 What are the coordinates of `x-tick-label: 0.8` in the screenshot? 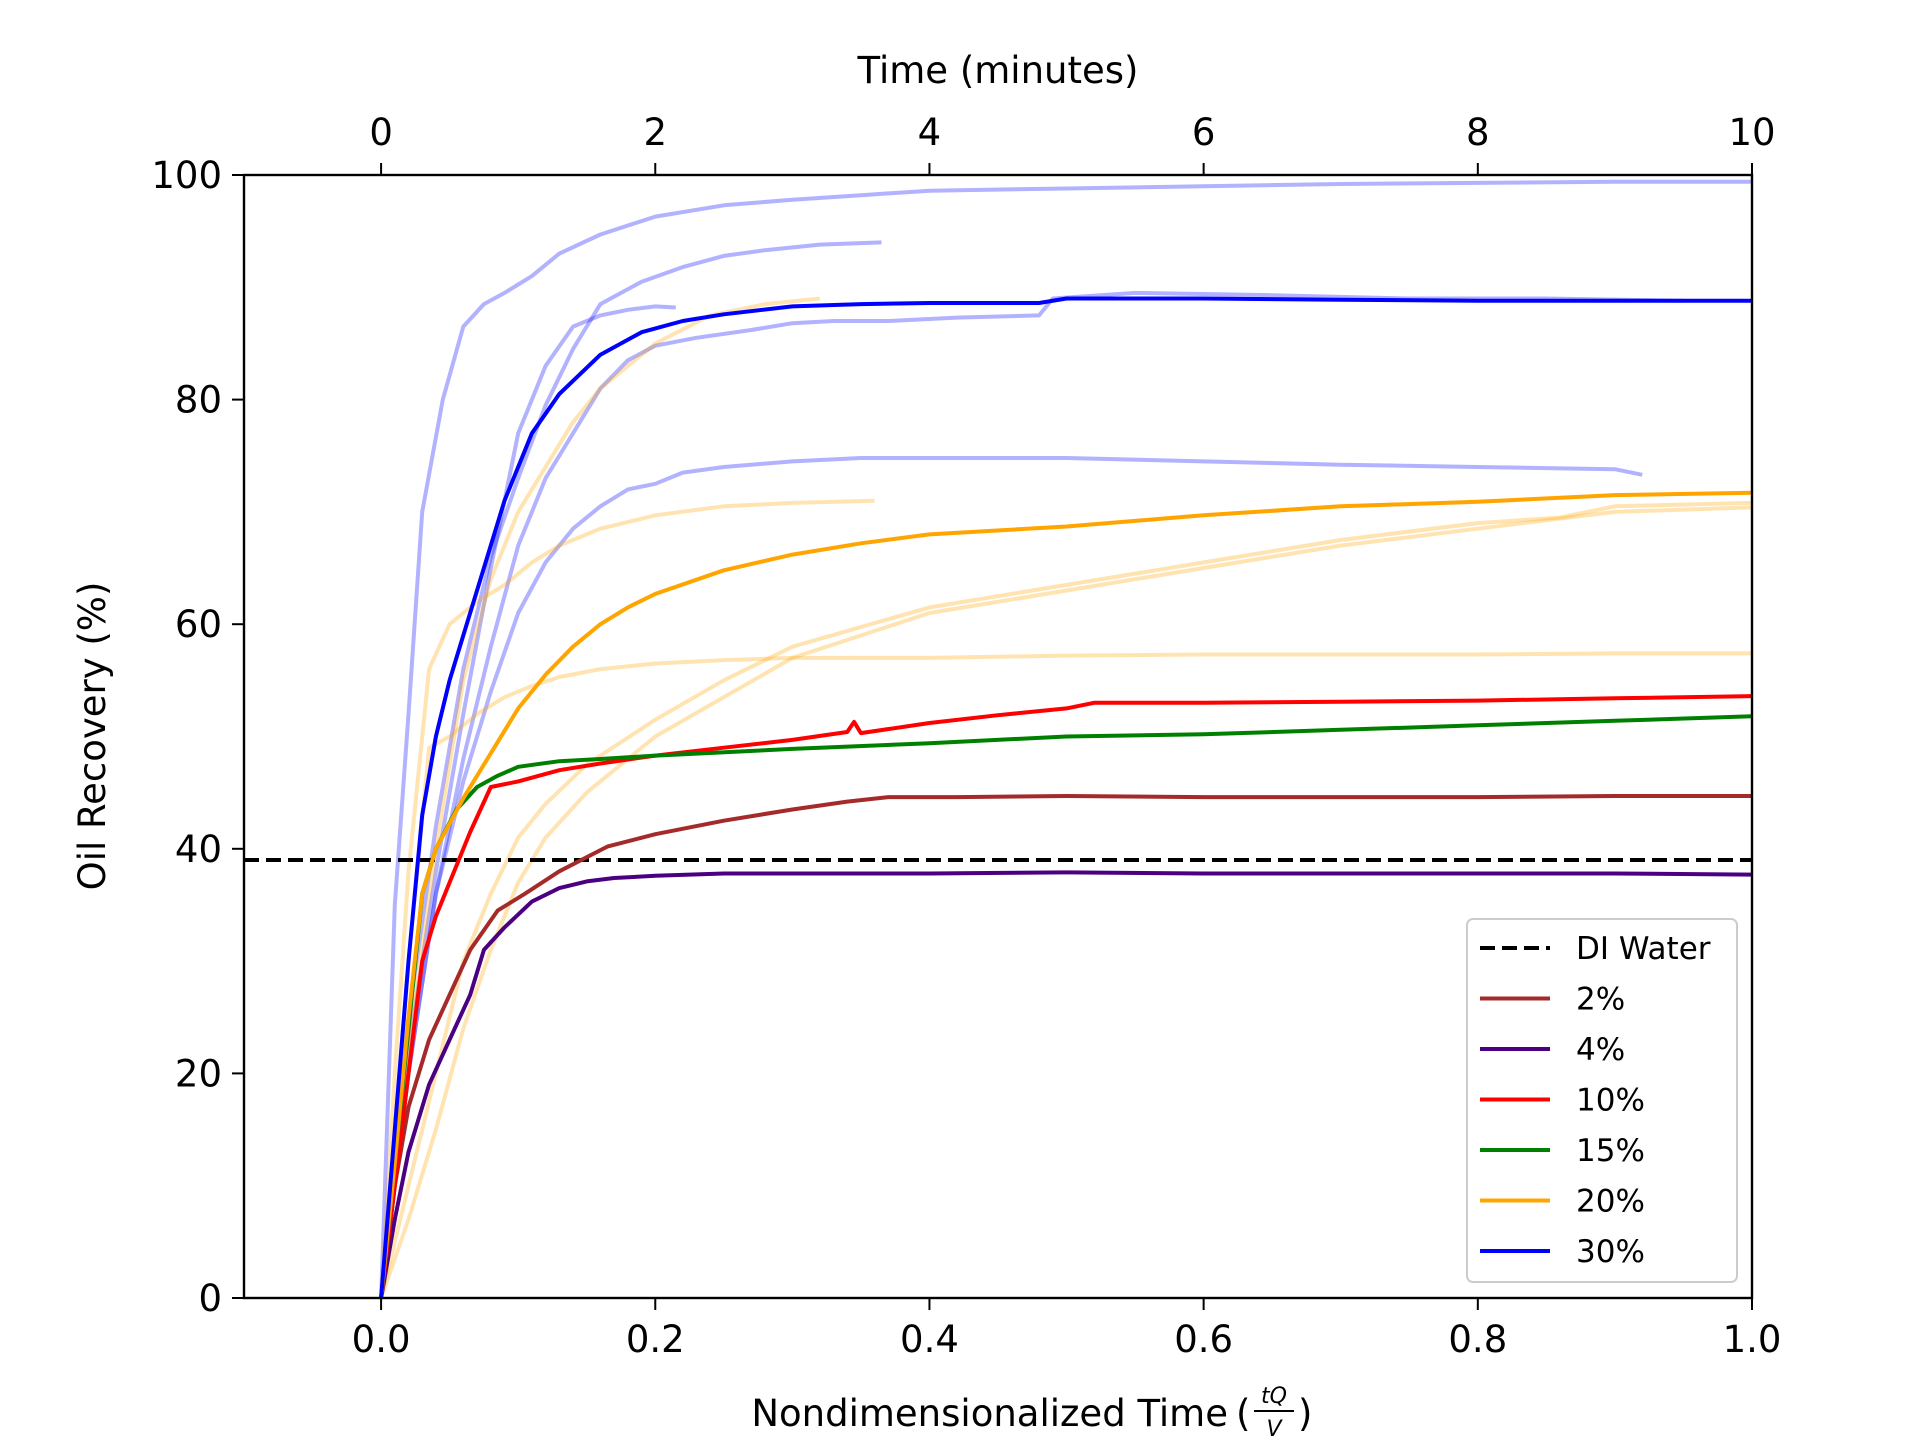 It's located at (1477, 1339).